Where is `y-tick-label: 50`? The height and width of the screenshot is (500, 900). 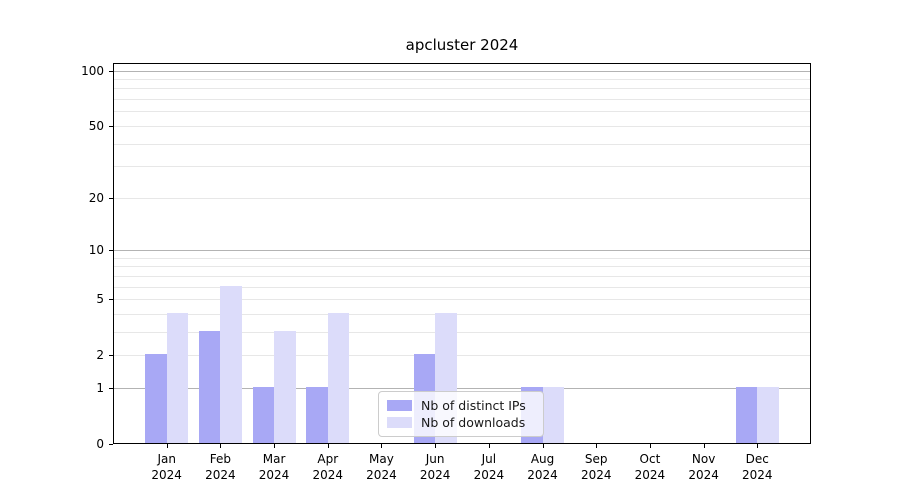
y-tick-label: 50 is located at coordinates (96, 125).